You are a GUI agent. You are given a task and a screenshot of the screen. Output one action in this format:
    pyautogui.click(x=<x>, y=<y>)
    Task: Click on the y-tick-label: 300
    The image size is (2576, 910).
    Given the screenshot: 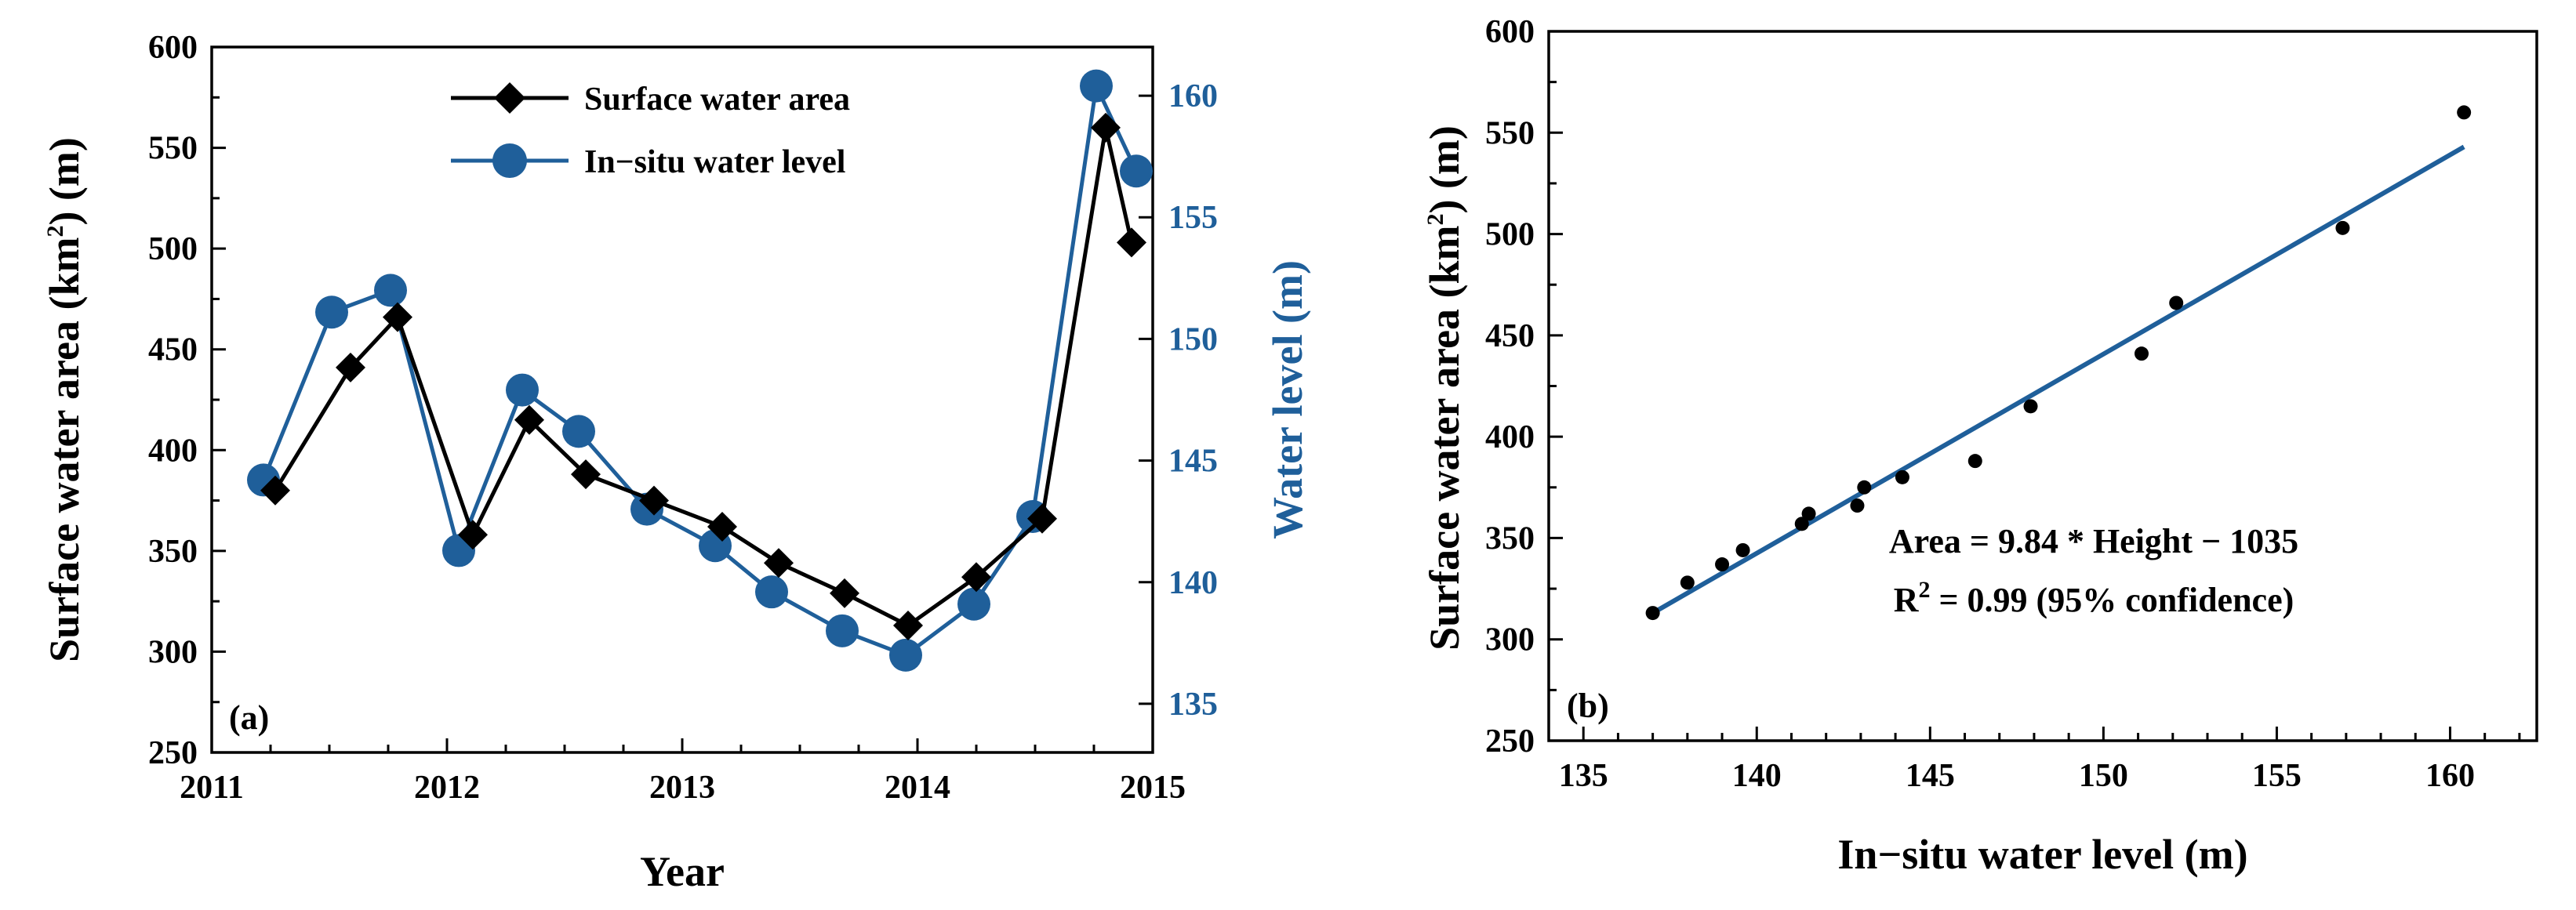 What is the action you would take?
    pyautogui.click(x=1510, y=640)
    